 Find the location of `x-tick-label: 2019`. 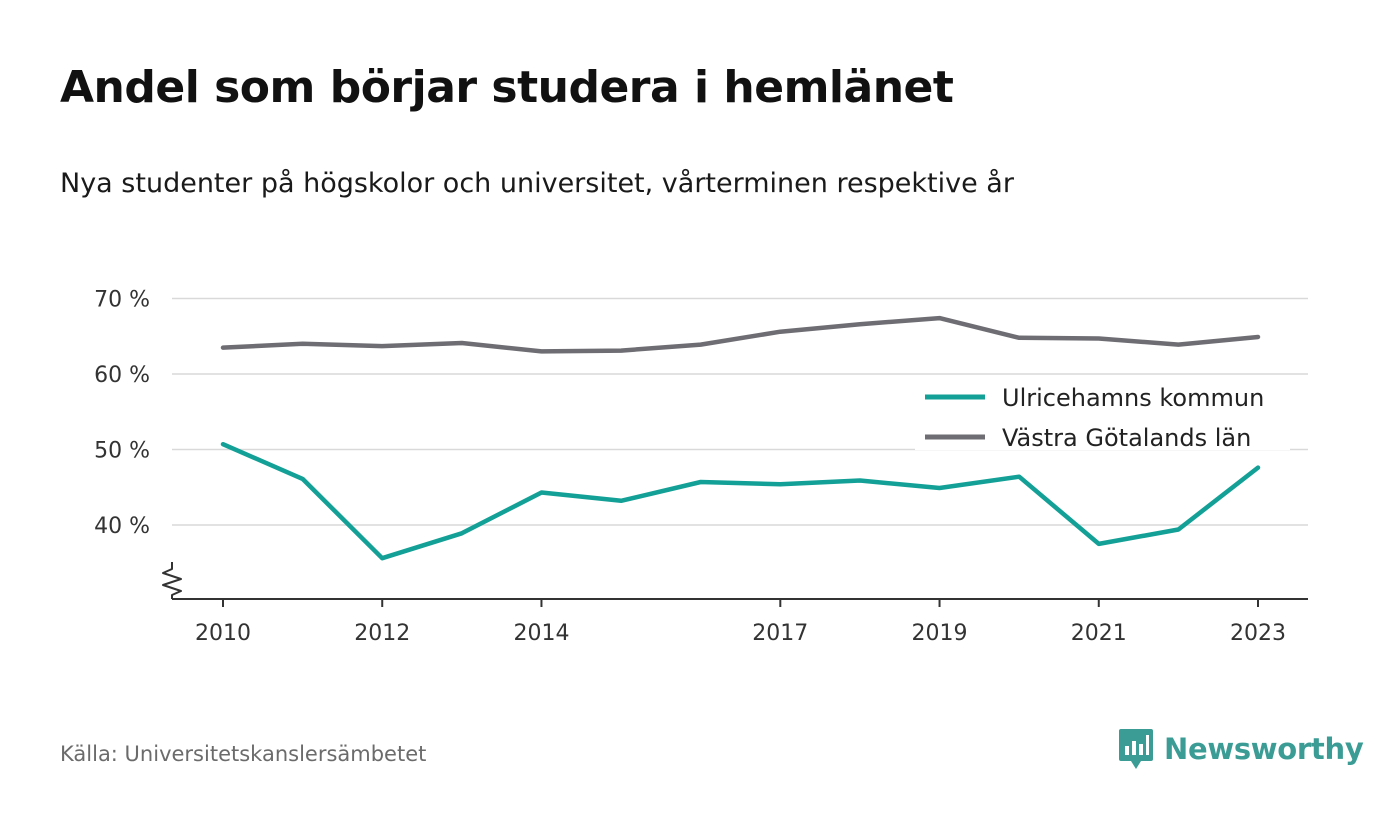

x-tick-label: 2019 is located at coordinates (940, 633).